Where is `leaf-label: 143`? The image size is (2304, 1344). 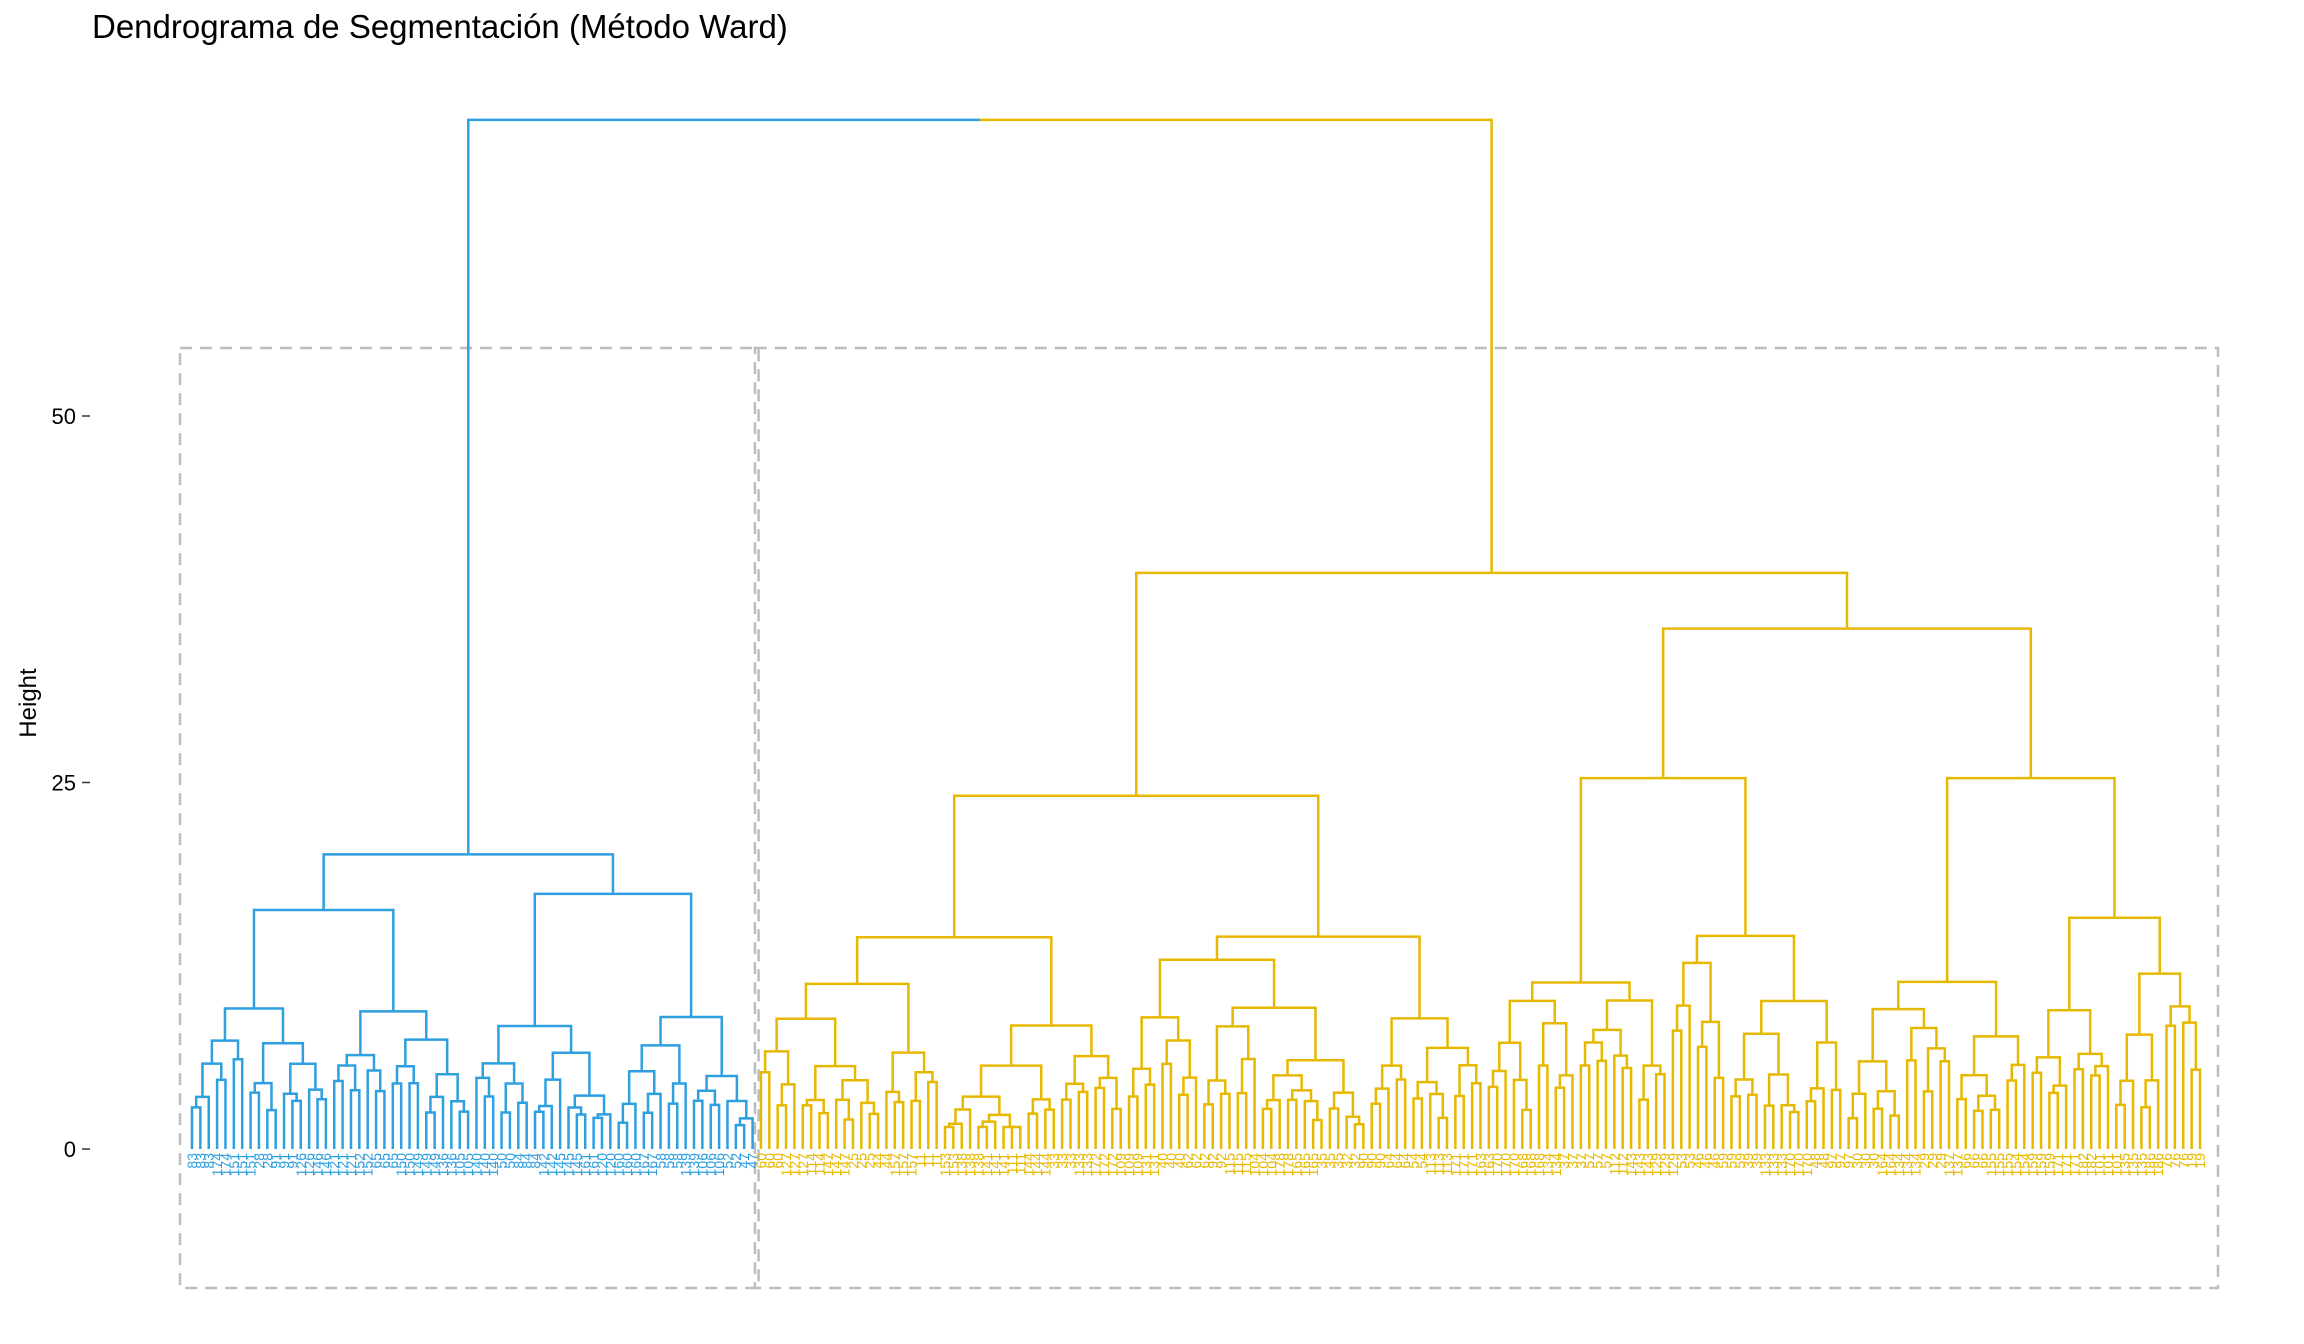
leaf-label: 143 is located at coordinates (1639, 1165).